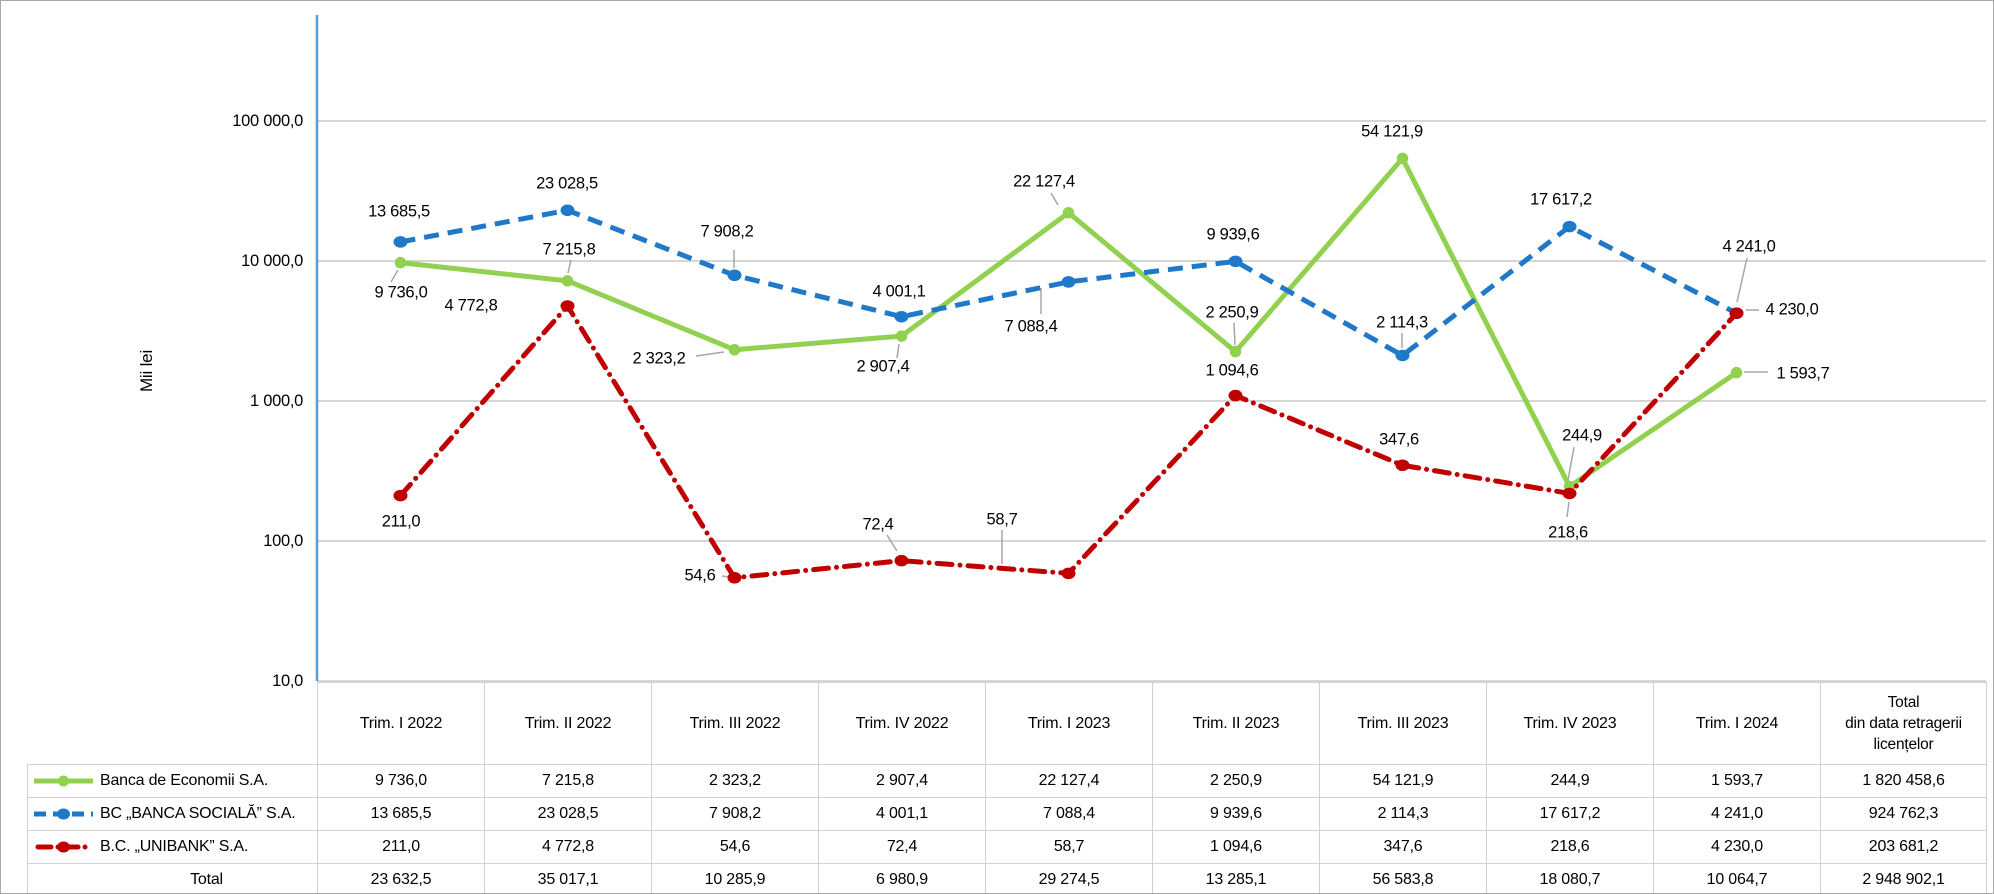 The height and width of the screenshot is (894, 1994). I want to click on value-cell: 10 285,9, so click(735, 878).